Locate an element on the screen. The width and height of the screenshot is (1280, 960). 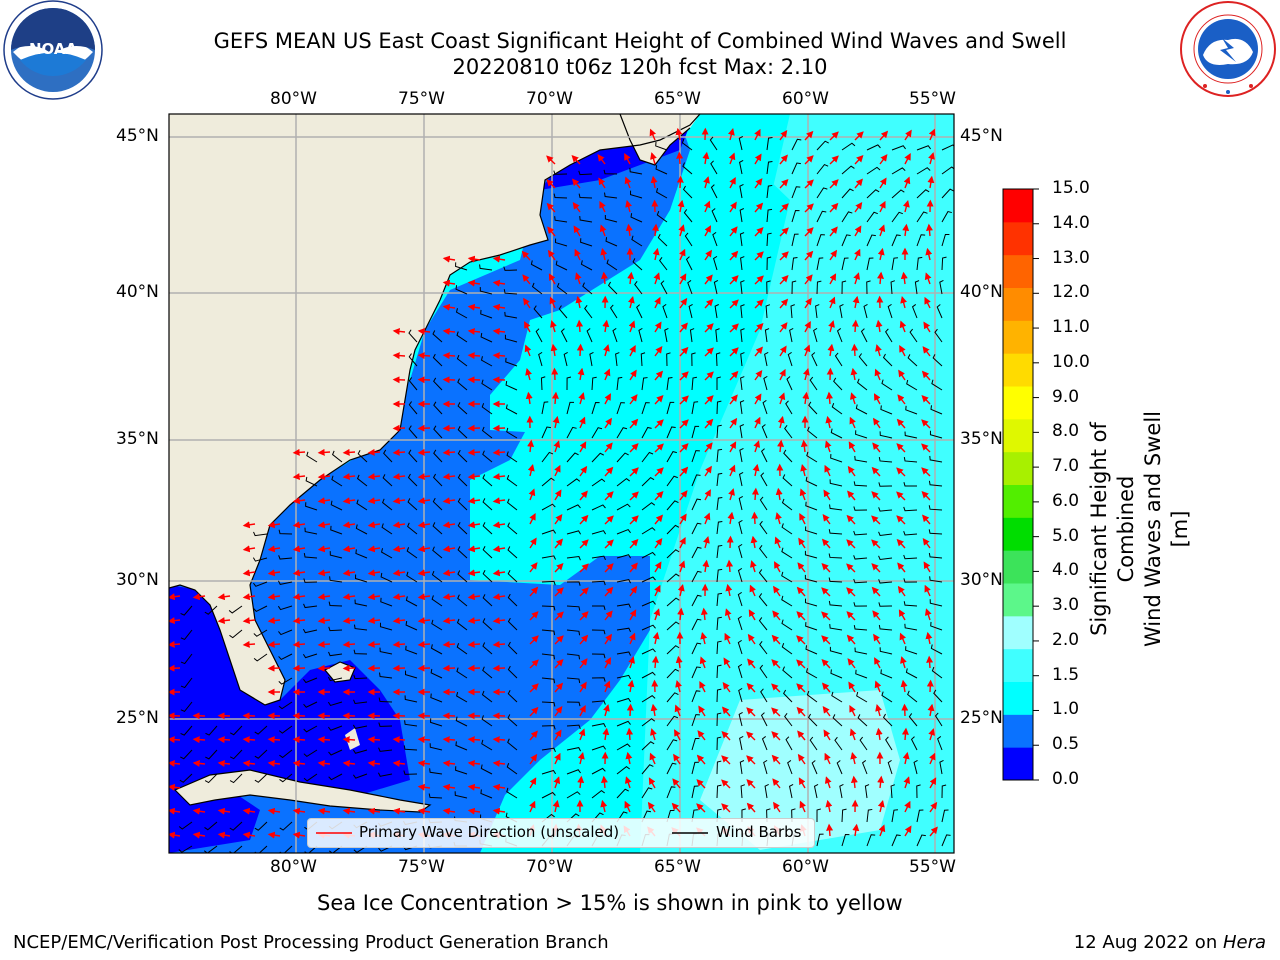
colorbar-tick-label: 14.0 is located at coordinates (1071, 222).